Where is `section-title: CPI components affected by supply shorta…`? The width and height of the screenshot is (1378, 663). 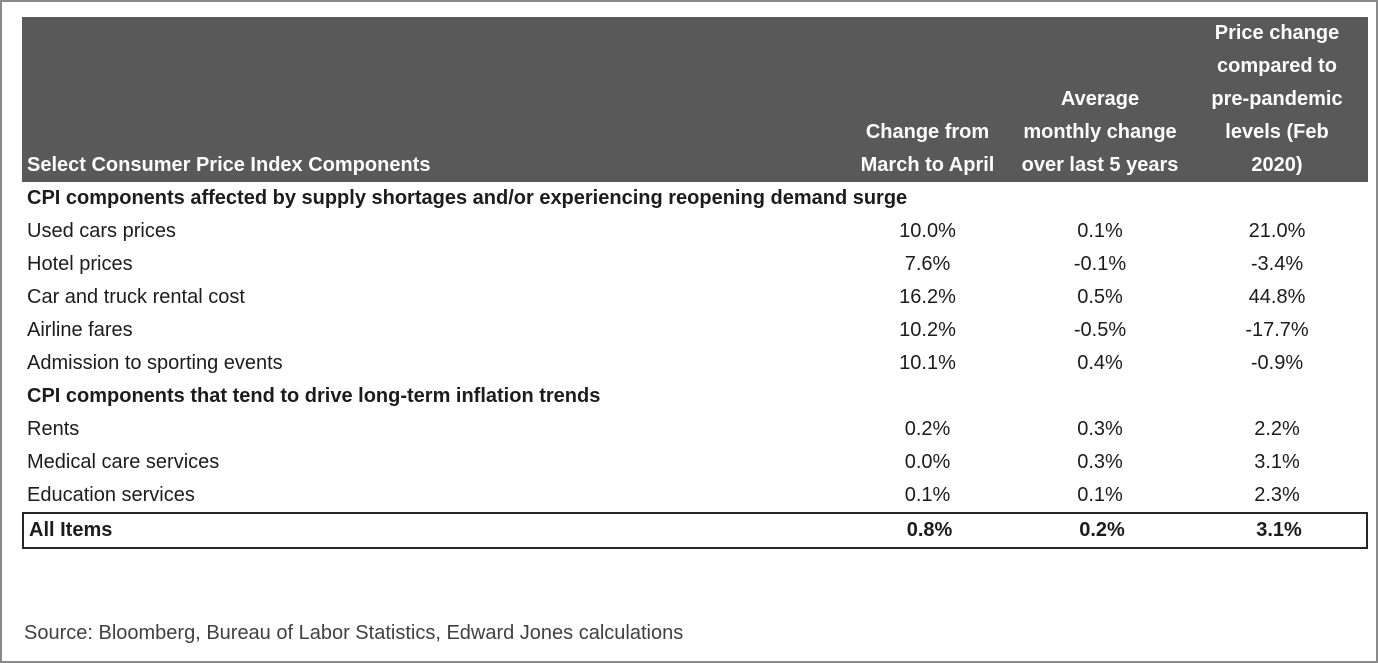
section-title: CPI components affected by supply shorta… is located at coordinates (467, 198).